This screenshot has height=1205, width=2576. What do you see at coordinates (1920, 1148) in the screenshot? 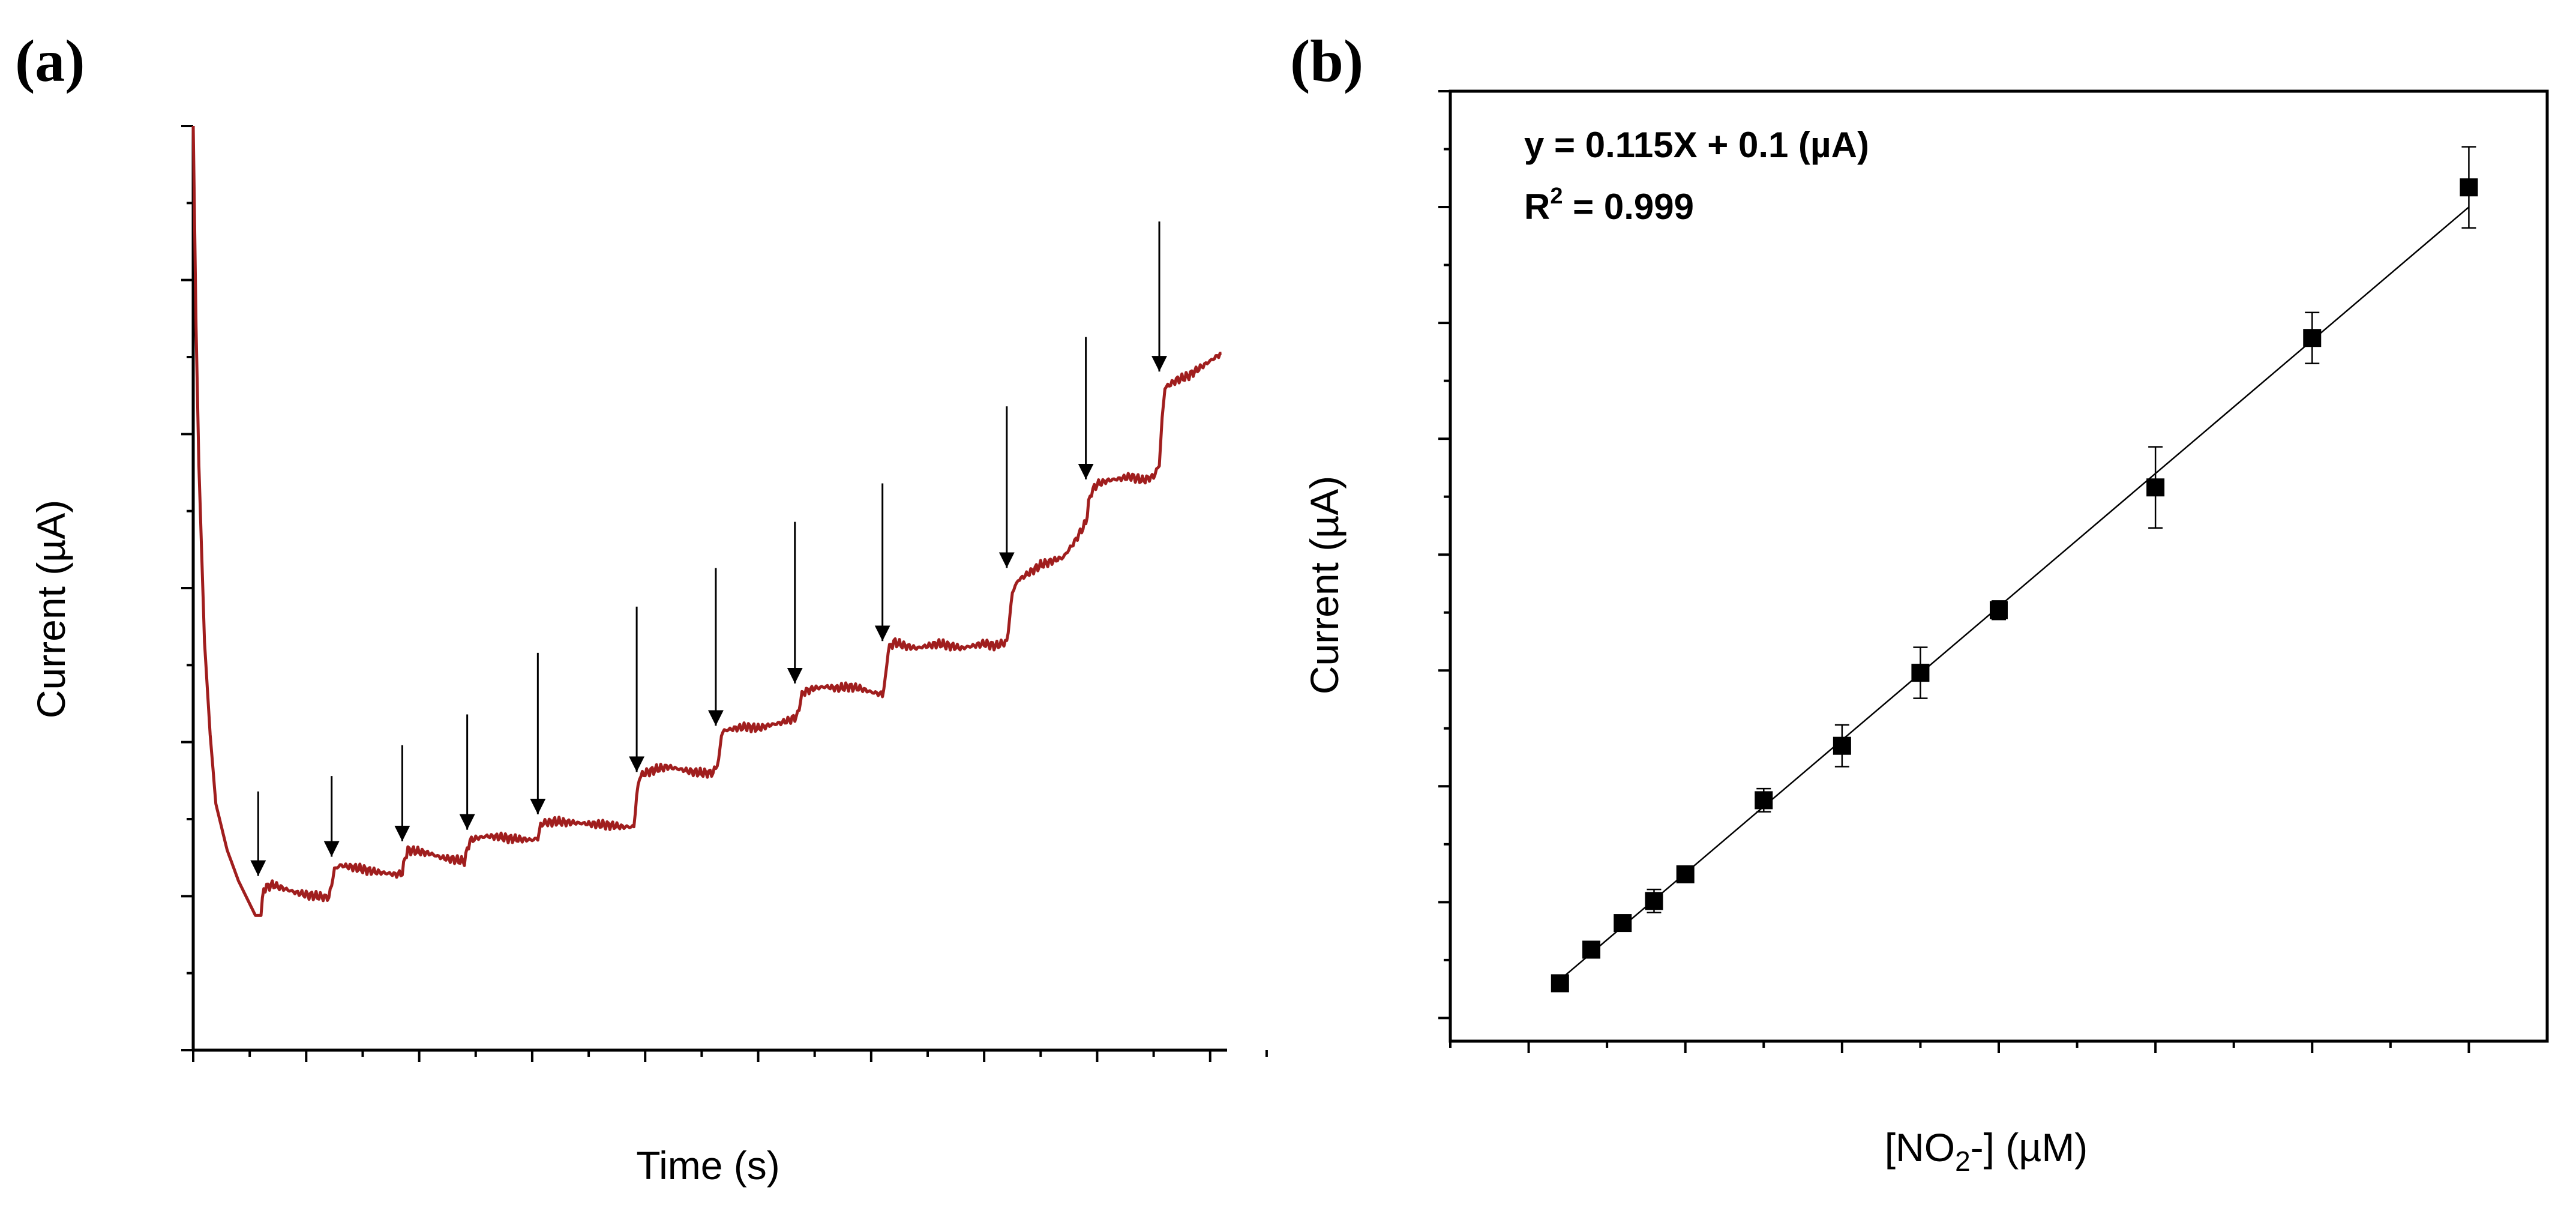
I see `panel-b-x-axis-title-main: [NO` at bounding box center [1920, 1148].